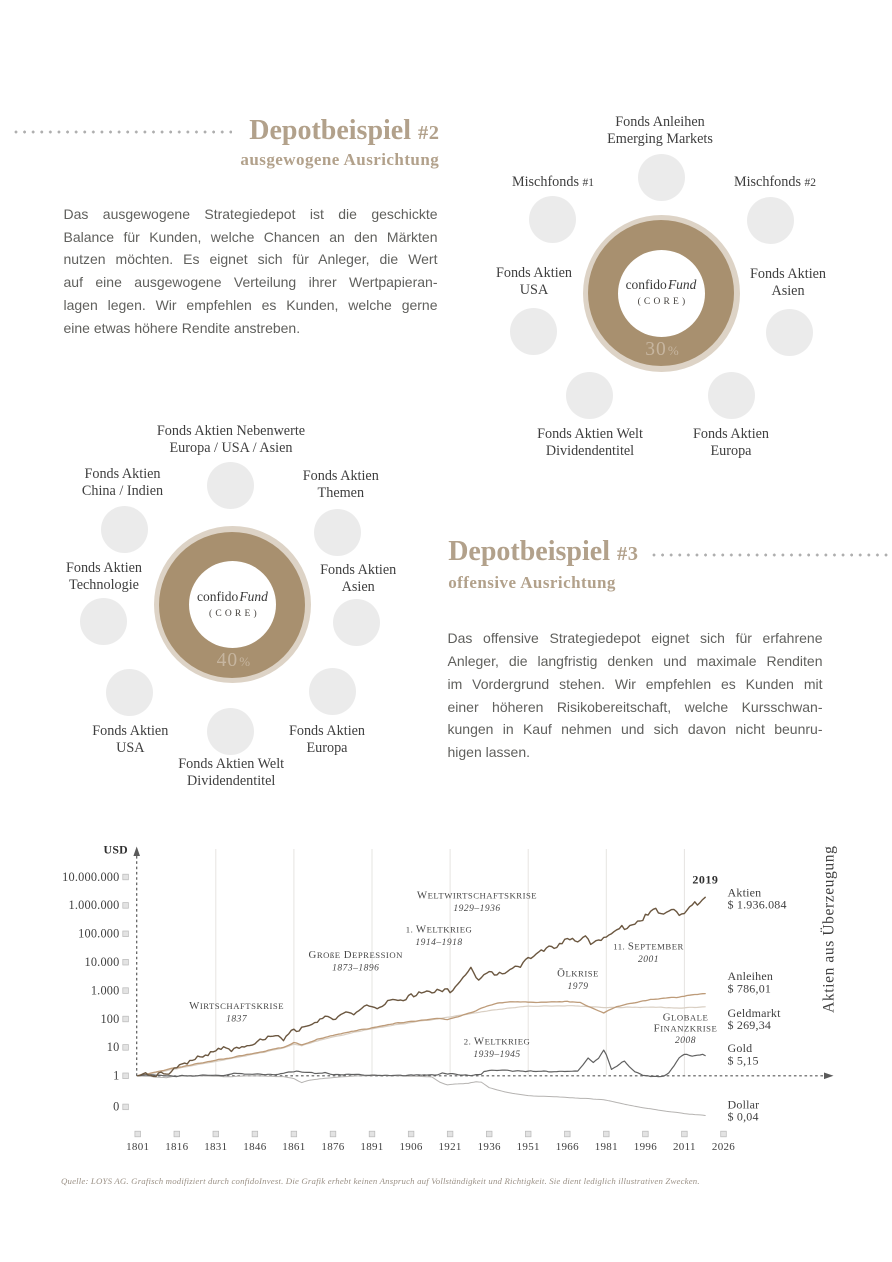  What do you see at coordinates (254, 1147) in the screenshot?
I see `svg-text: 1846` at bounding box center [254, 1147].